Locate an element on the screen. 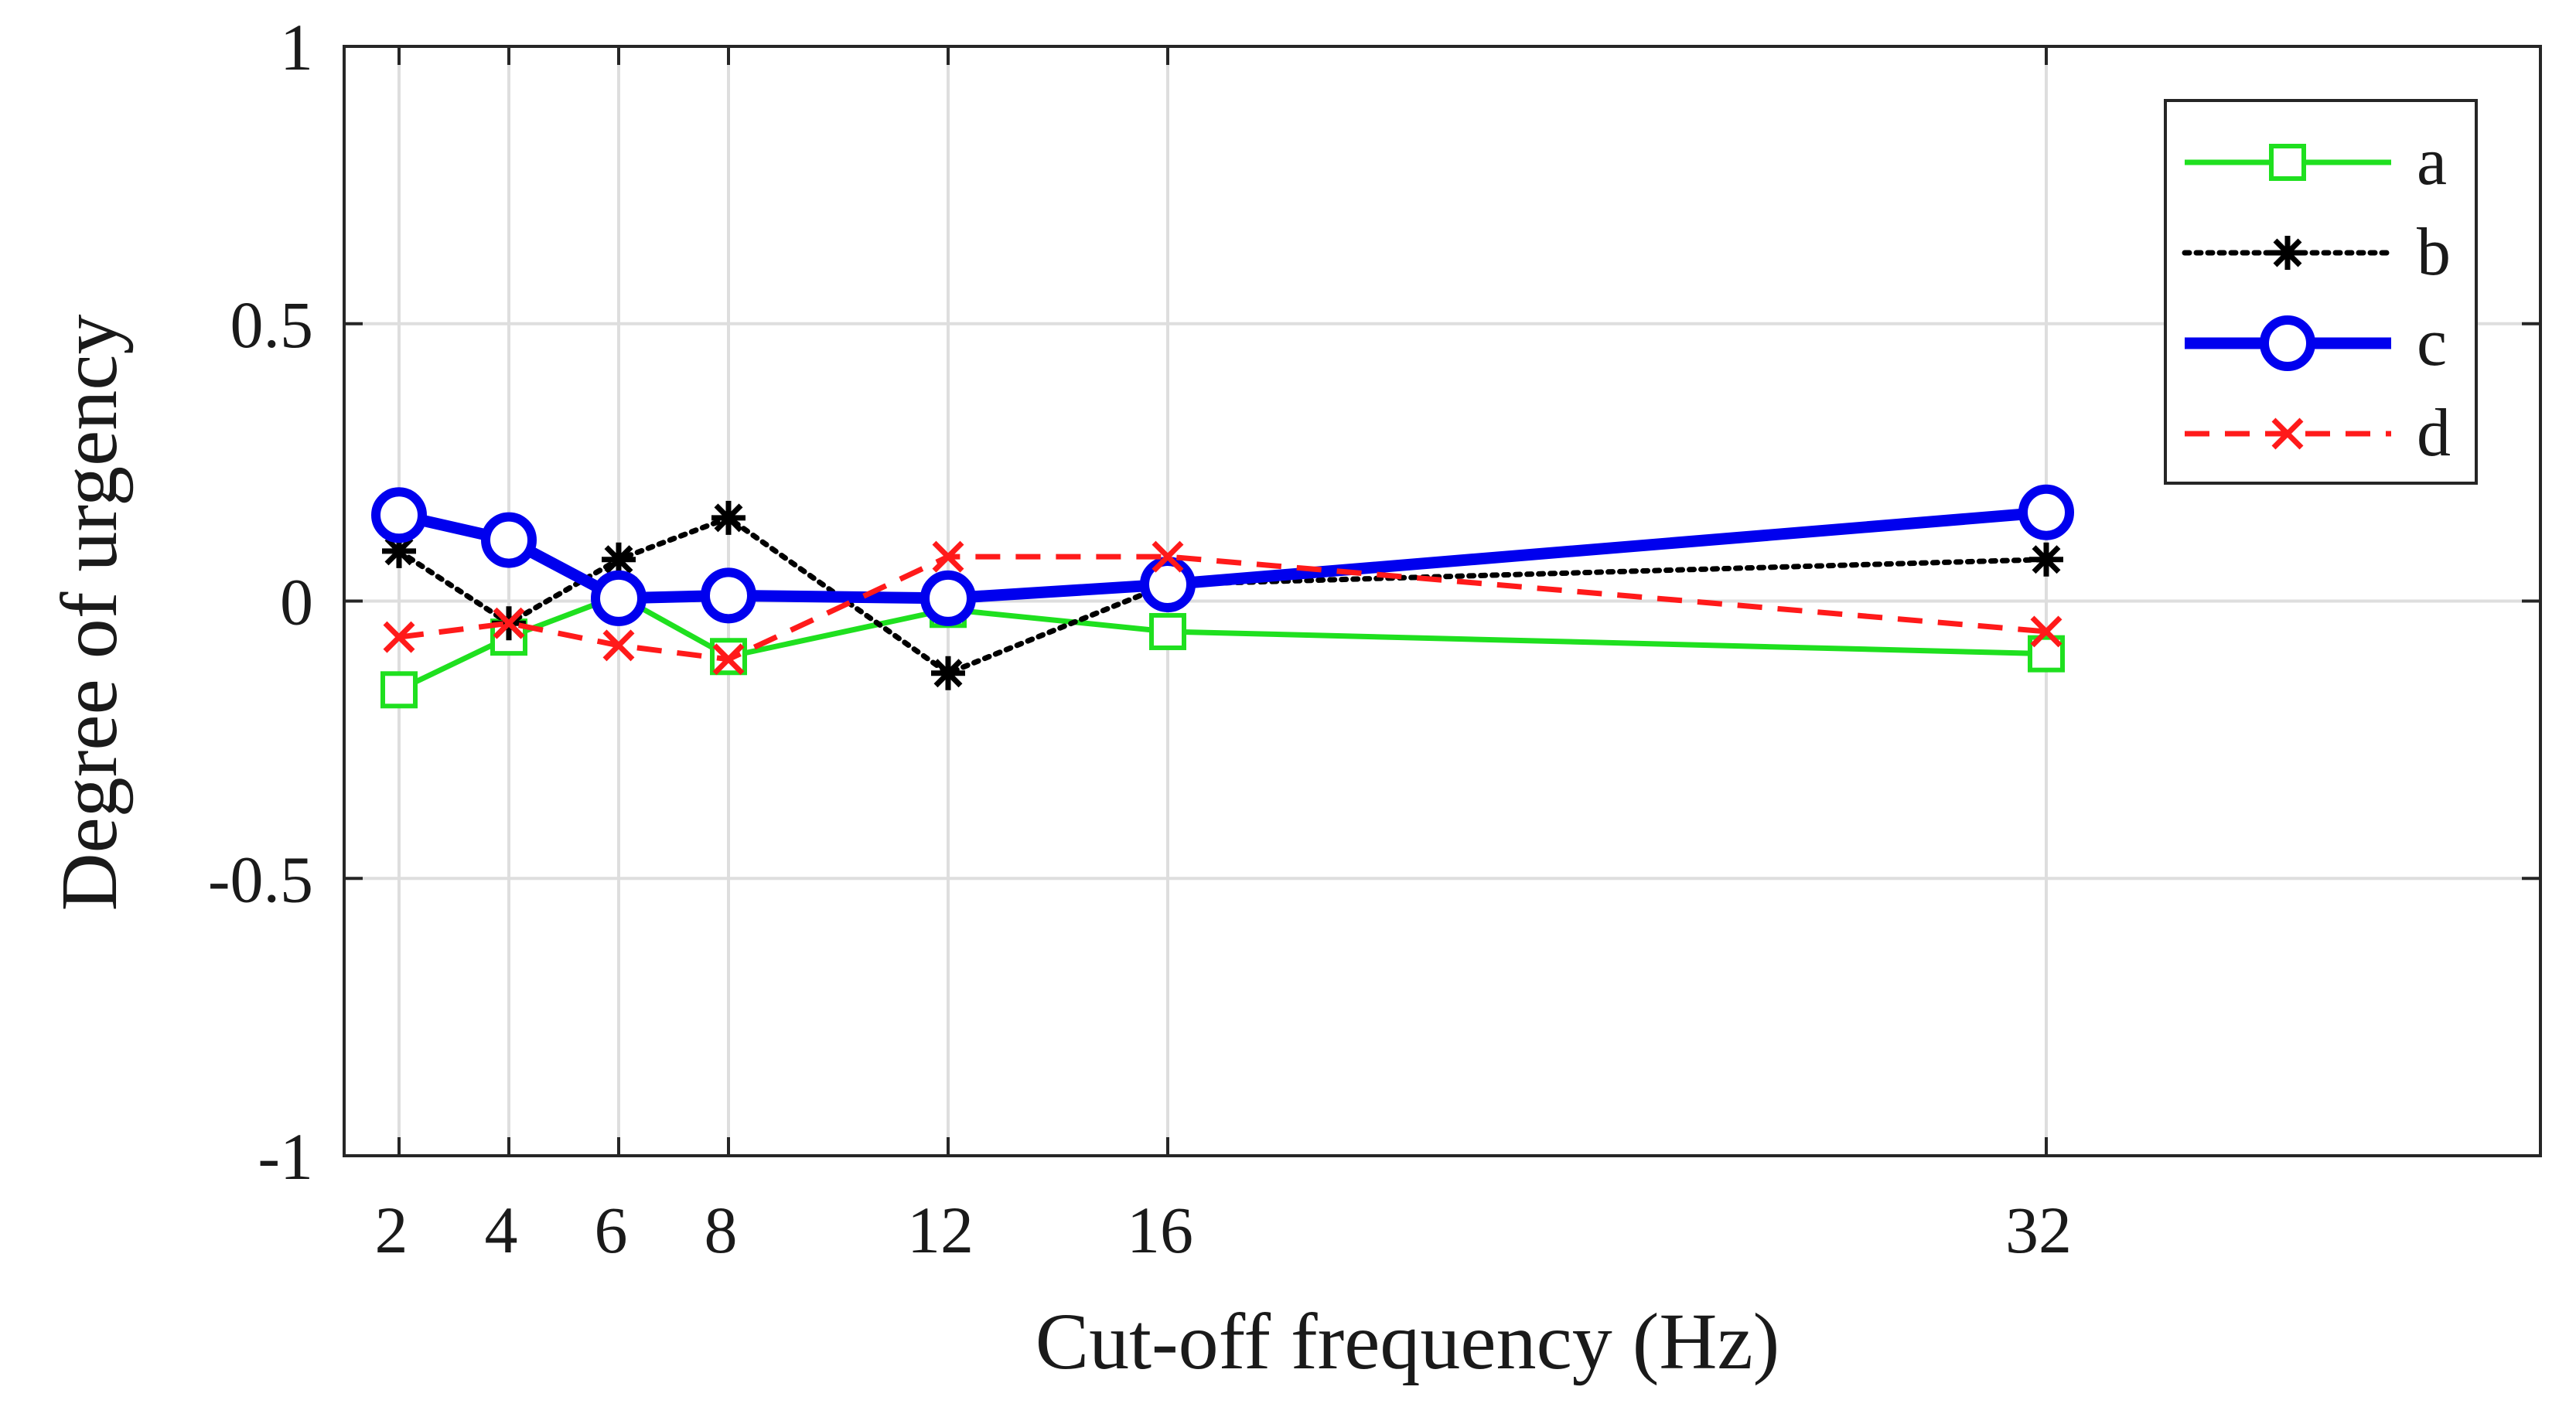 Image resolution: width=2576 pixels, height=1407 pixels. y-axis-label: Degree of urgency is located at coordinates (90, 613).